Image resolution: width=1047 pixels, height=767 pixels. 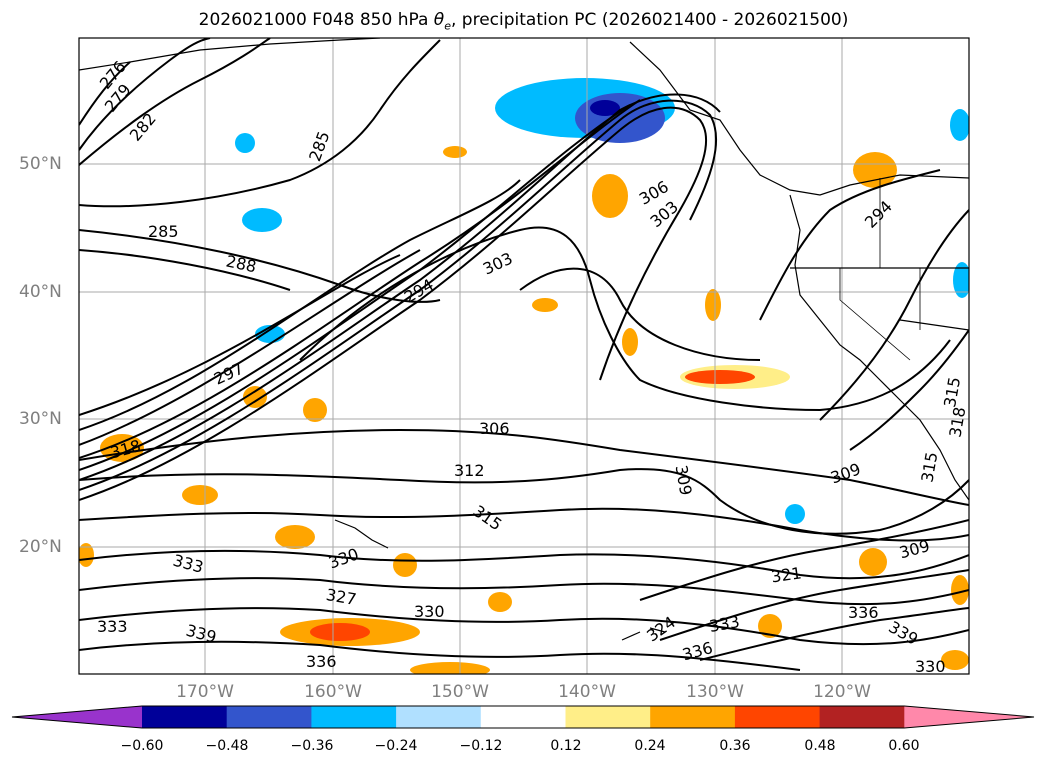 I want to click on lon-label: 170°W, so click(x=205, y=692).